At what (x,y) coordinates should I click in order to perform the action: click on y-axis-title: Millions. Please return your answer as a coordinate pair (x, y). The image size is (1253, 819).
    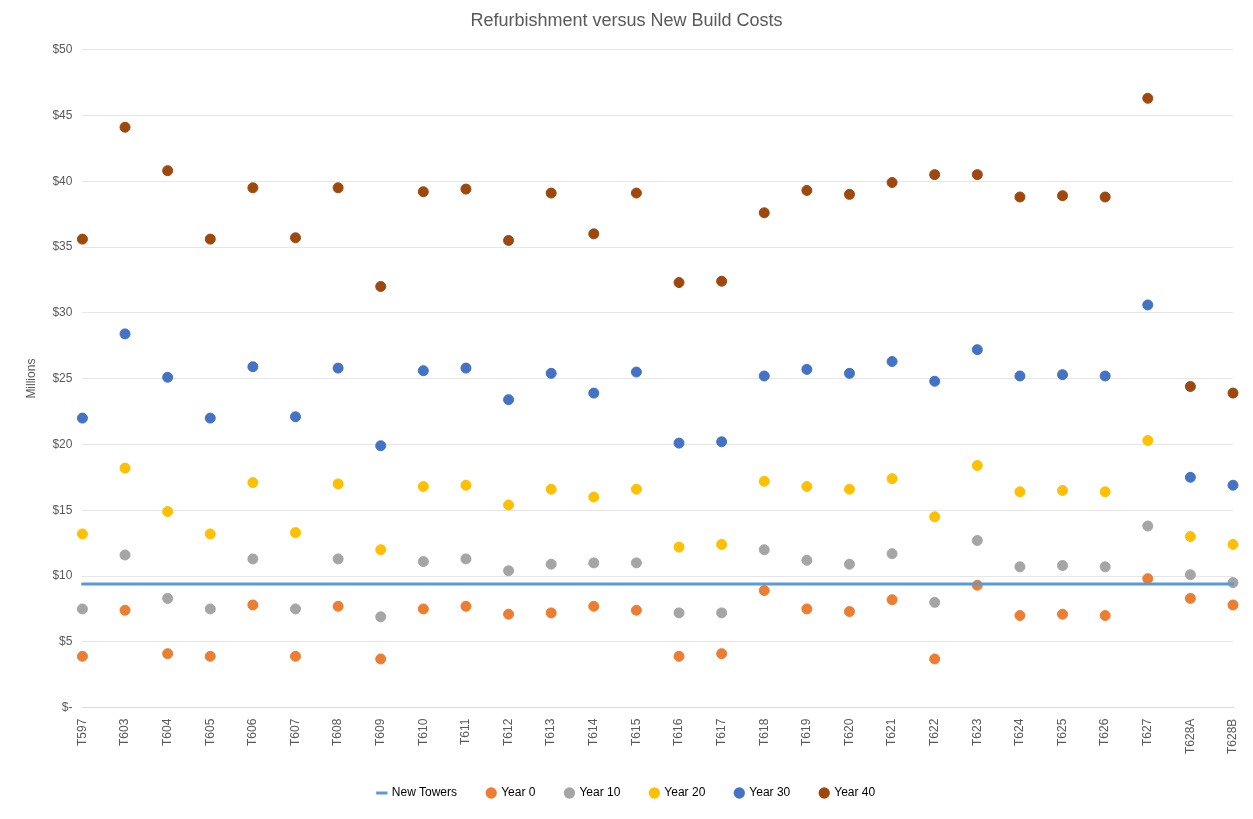
    Looking at the image, I should click on (30, 378).